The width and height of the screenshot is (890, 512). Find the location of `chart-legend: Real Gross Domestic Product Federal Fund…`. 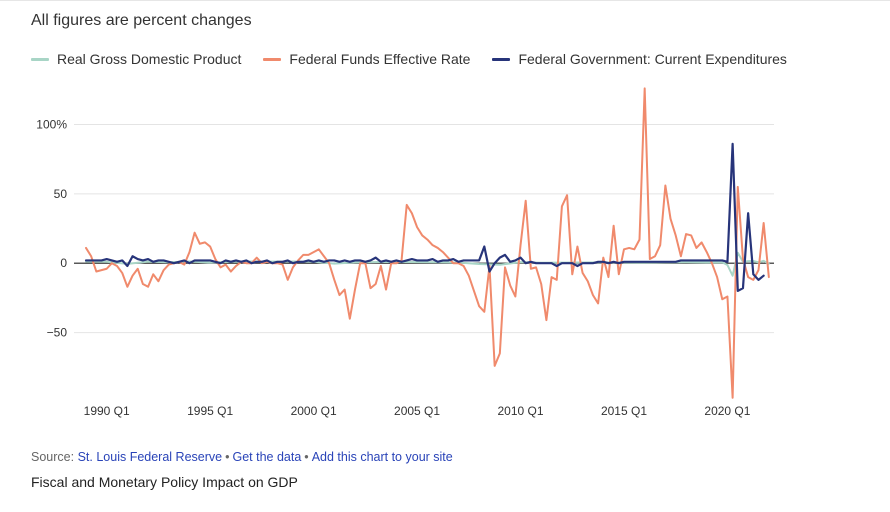

chart-legend: Real Gross Domestic Product Federal Fund… is located at coordinates (409, 59).